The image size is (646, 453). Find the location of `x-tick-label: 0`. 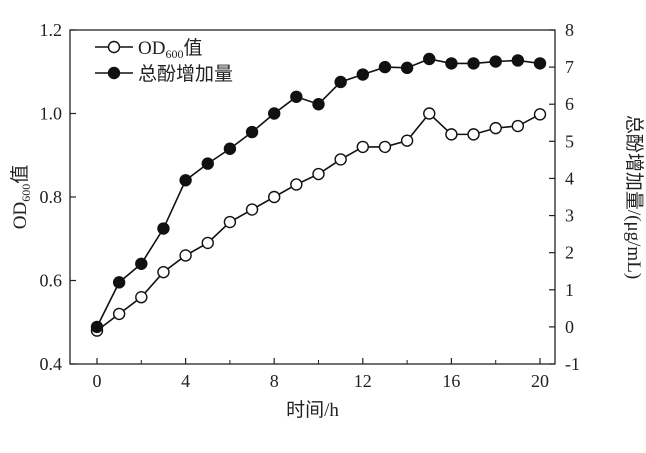

x-tick-label: 0 is located at coordinates (97, 381).